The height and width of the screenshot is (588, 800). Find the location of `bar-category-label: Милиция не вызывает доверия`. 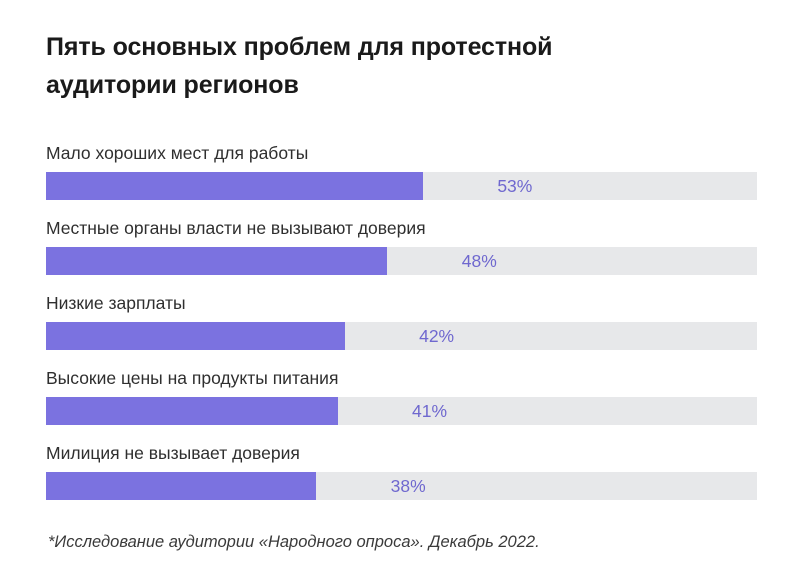

bar-category-label: Милиция не вызывает доверия is located at coordinates (173, 453).